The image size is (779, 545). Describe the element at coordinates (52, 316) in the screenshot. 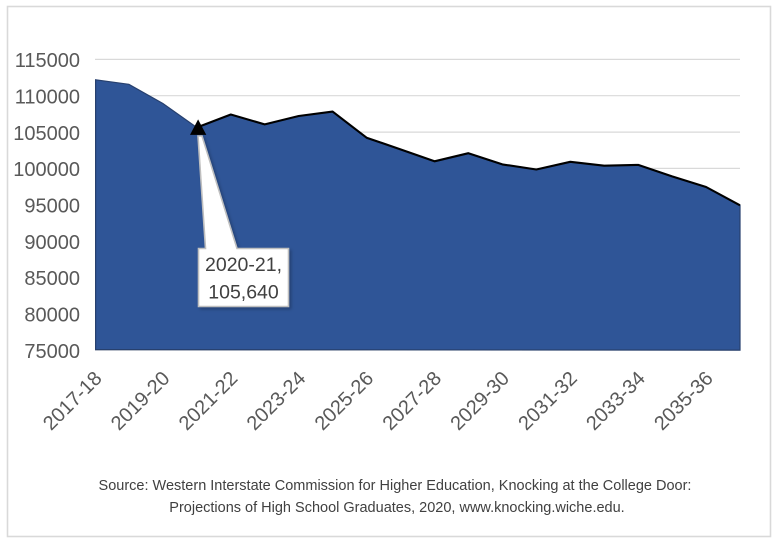

I see `svg-text: 80000` at that location.